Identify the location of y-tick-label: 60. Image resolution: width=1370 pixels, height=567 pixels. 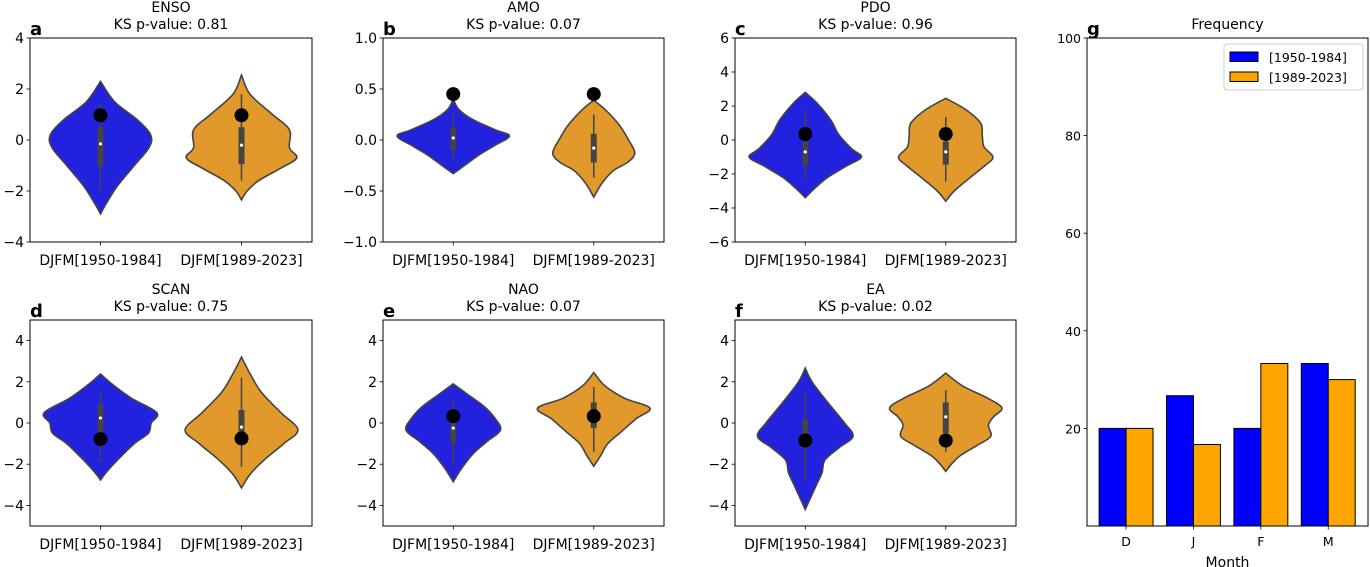
(1073, 233).